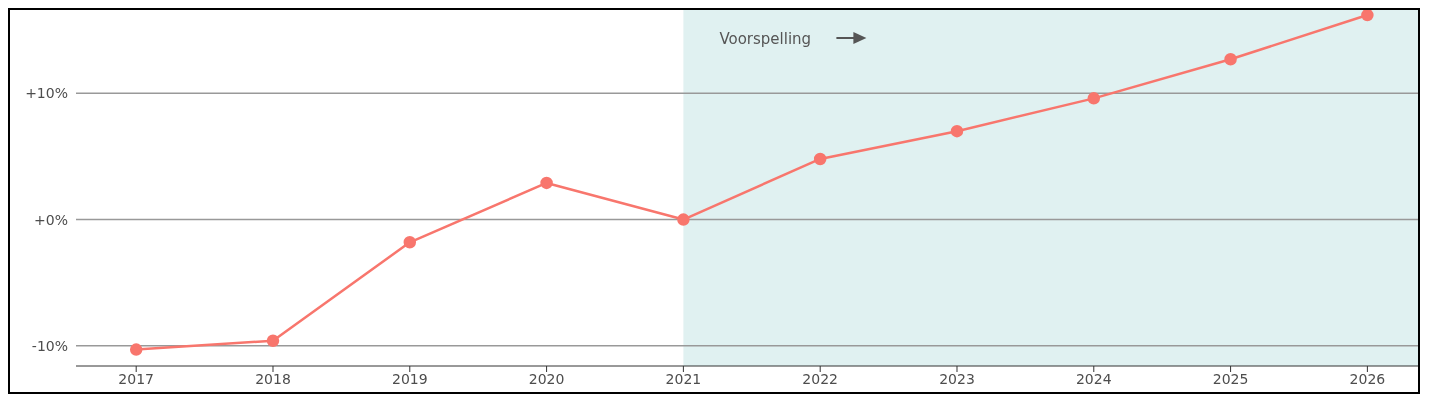 This screenshot has width=1438, height=404. I want to click on x-tick-label: 2022, so click(820, 378).